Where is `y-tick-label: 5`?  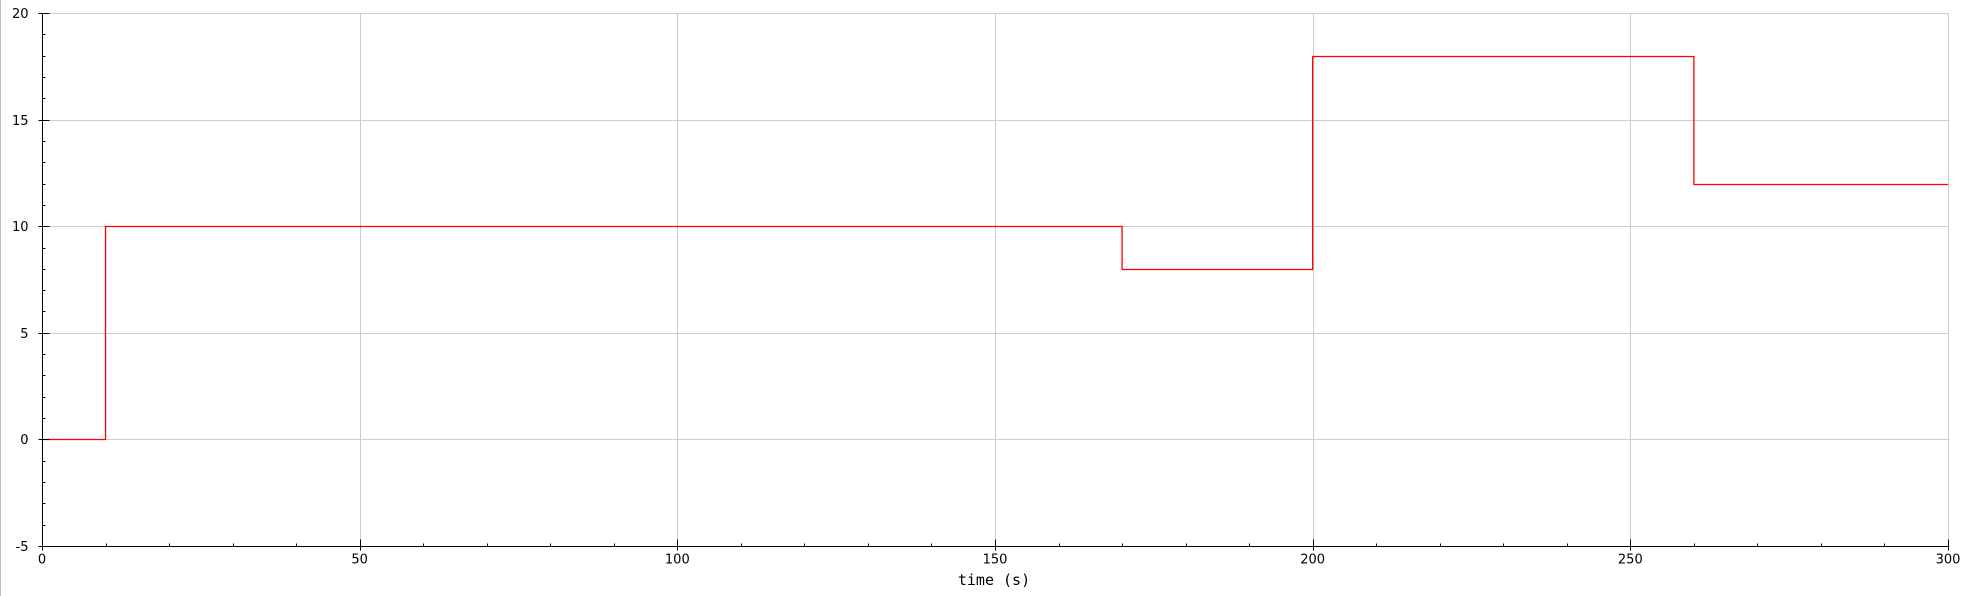 y-tick-label: 5 is located at coordinates (24, 334).